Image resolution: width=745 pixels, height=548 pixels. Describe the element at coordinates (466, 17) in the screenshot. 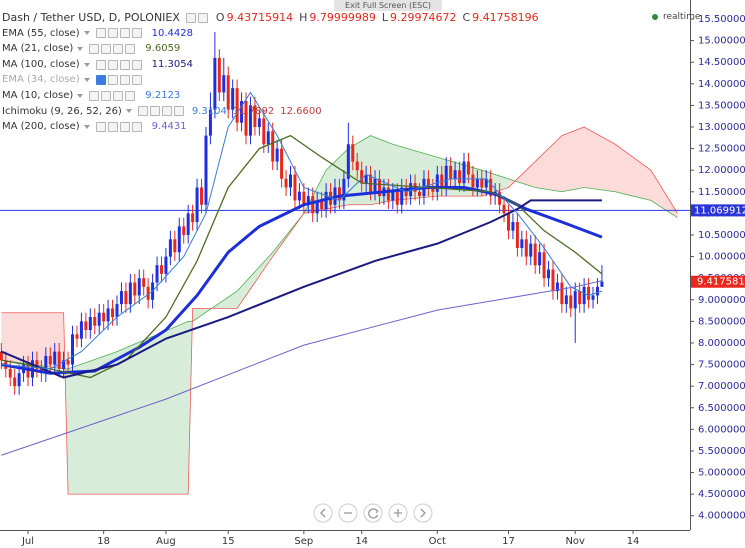

I see `ohlc-label: C` at that location.